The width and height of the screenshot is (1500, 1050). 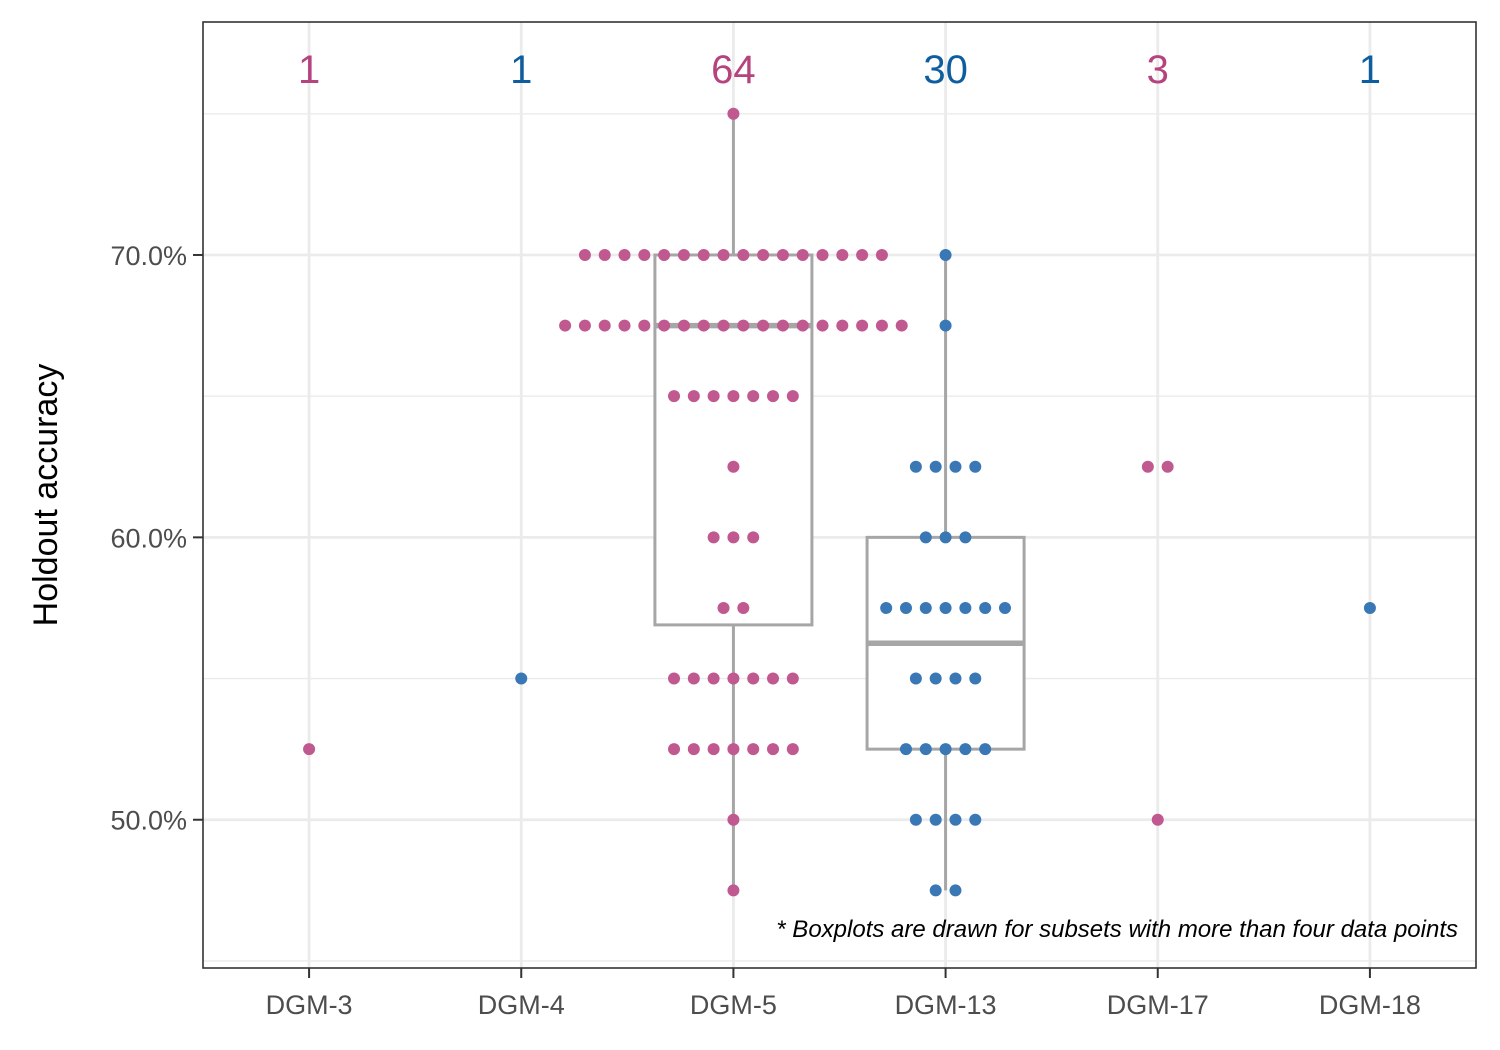 I want to click on boxplot-box, so click(x=733, y=440).